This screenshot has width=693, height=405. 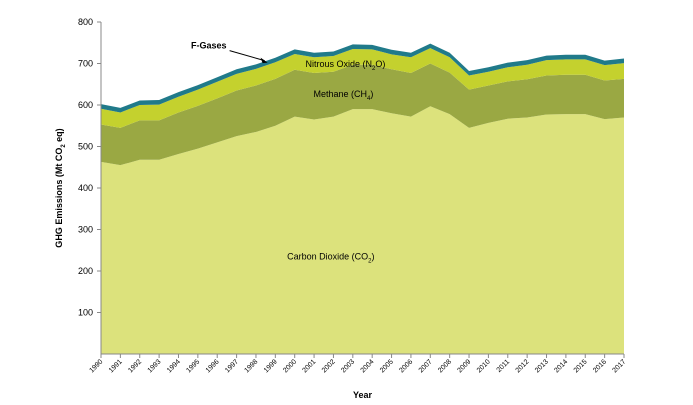 What do you see at coordinates (232, 366) in the screenshot?
I see `x-tick-label: 1997` at bounding box center [232, 366].